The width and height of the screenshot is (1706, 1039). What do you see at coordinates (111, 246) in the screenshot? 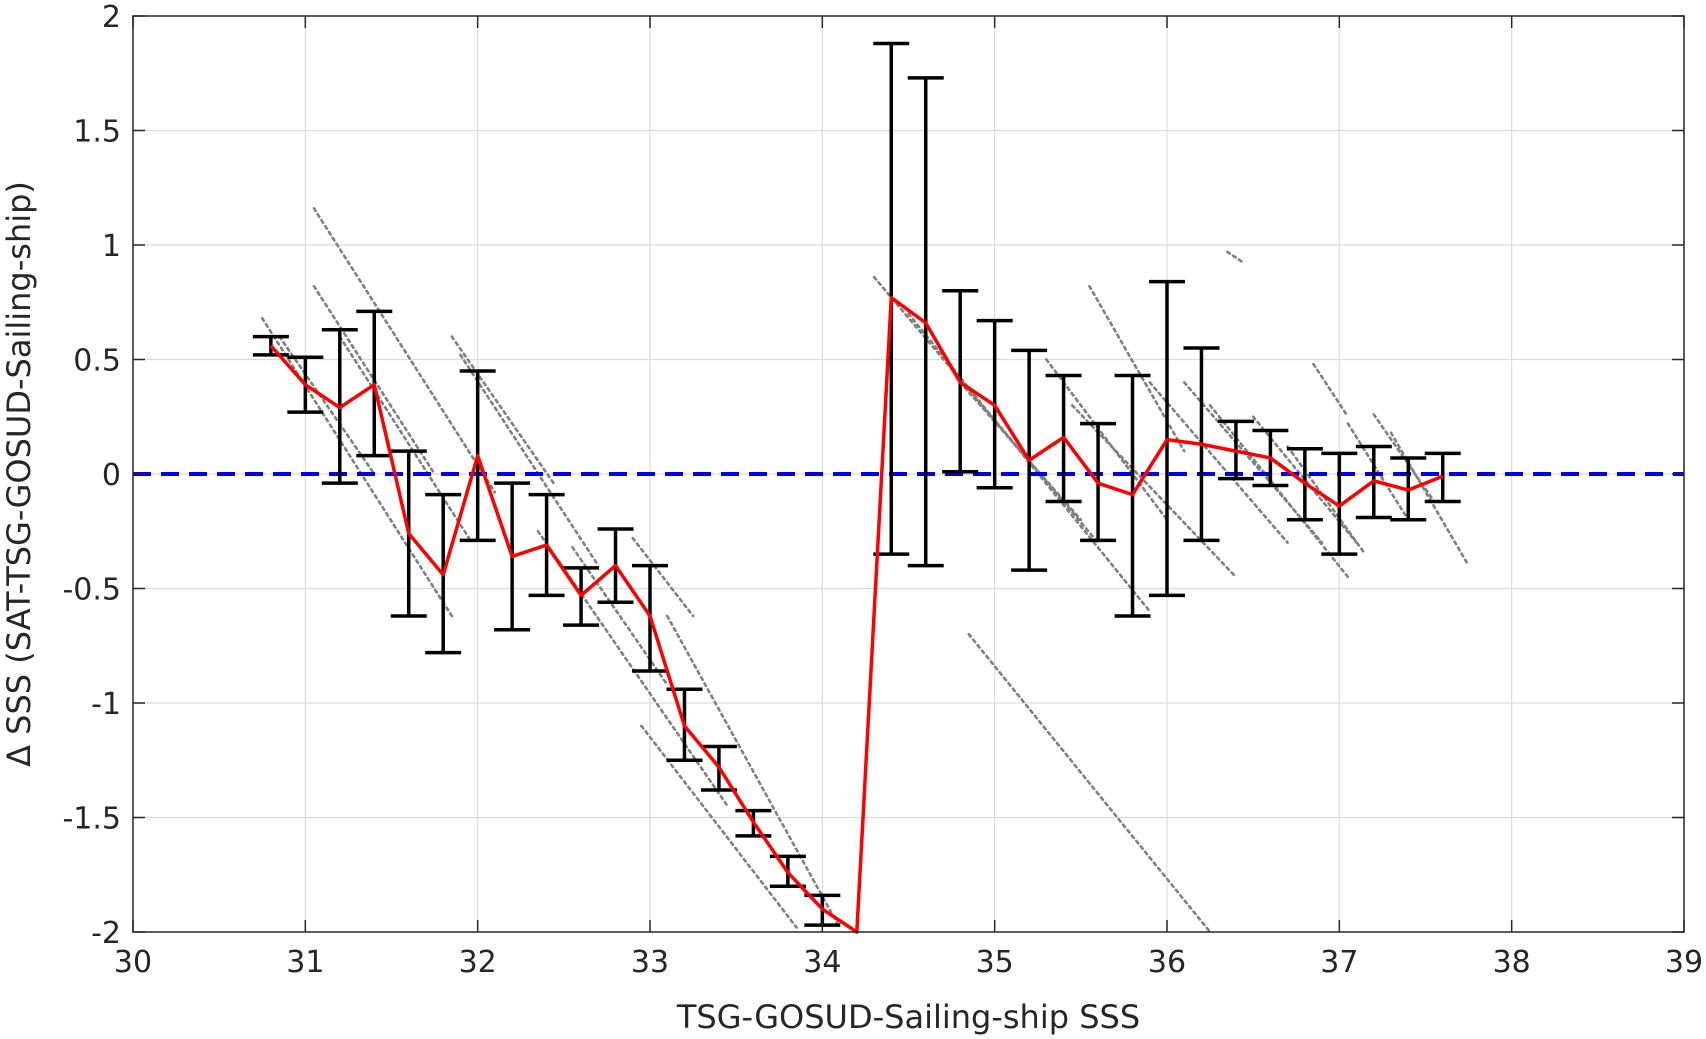
I see `y-tick-label: 1` at bounding box center [111, 246].